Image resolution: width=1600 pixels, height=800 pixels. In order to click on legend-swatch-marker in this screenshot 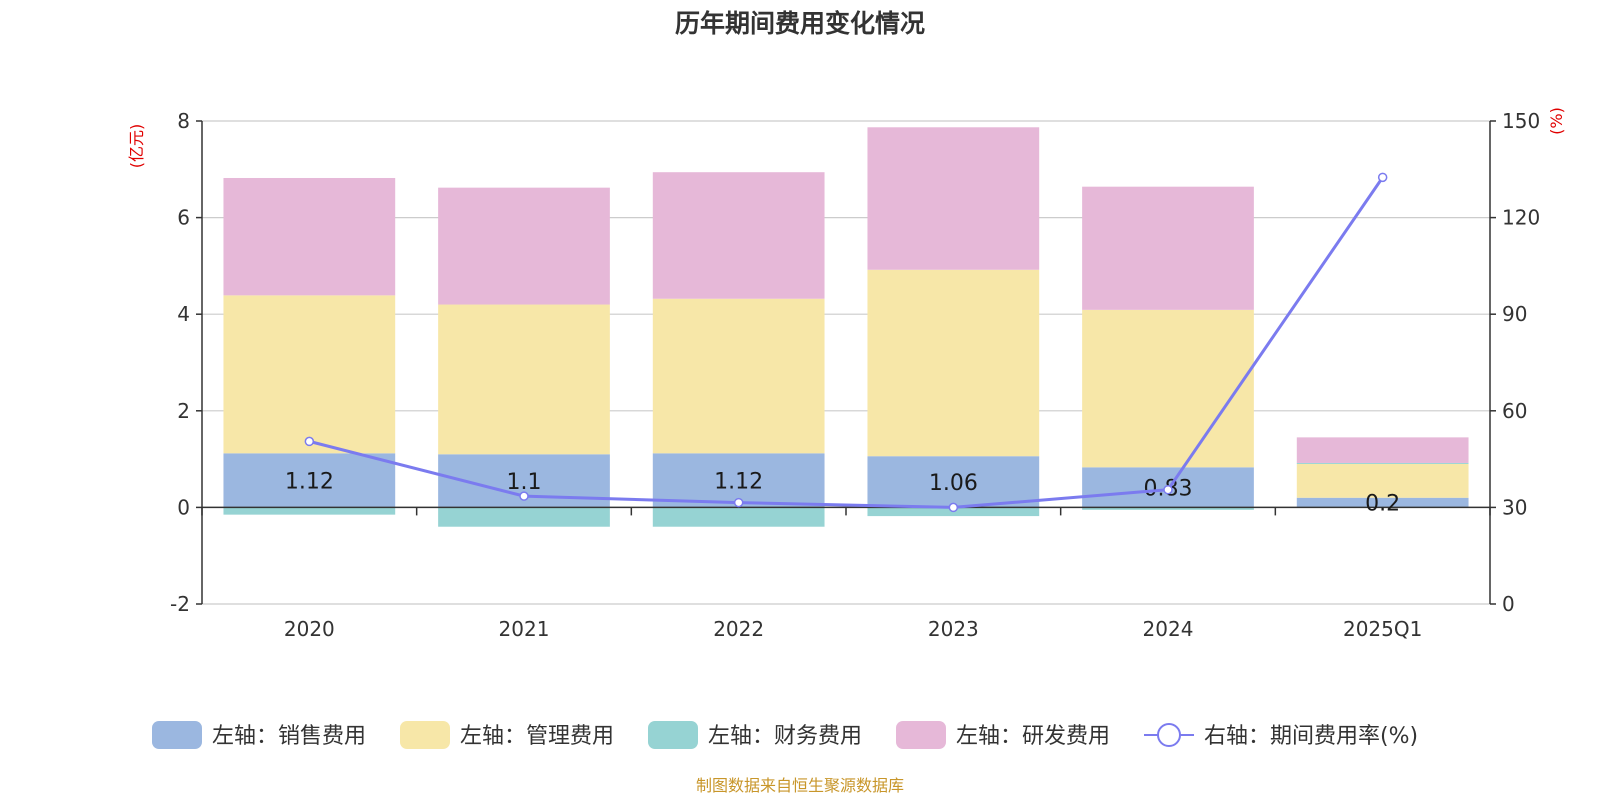, I will do `click(1169, 735)`.